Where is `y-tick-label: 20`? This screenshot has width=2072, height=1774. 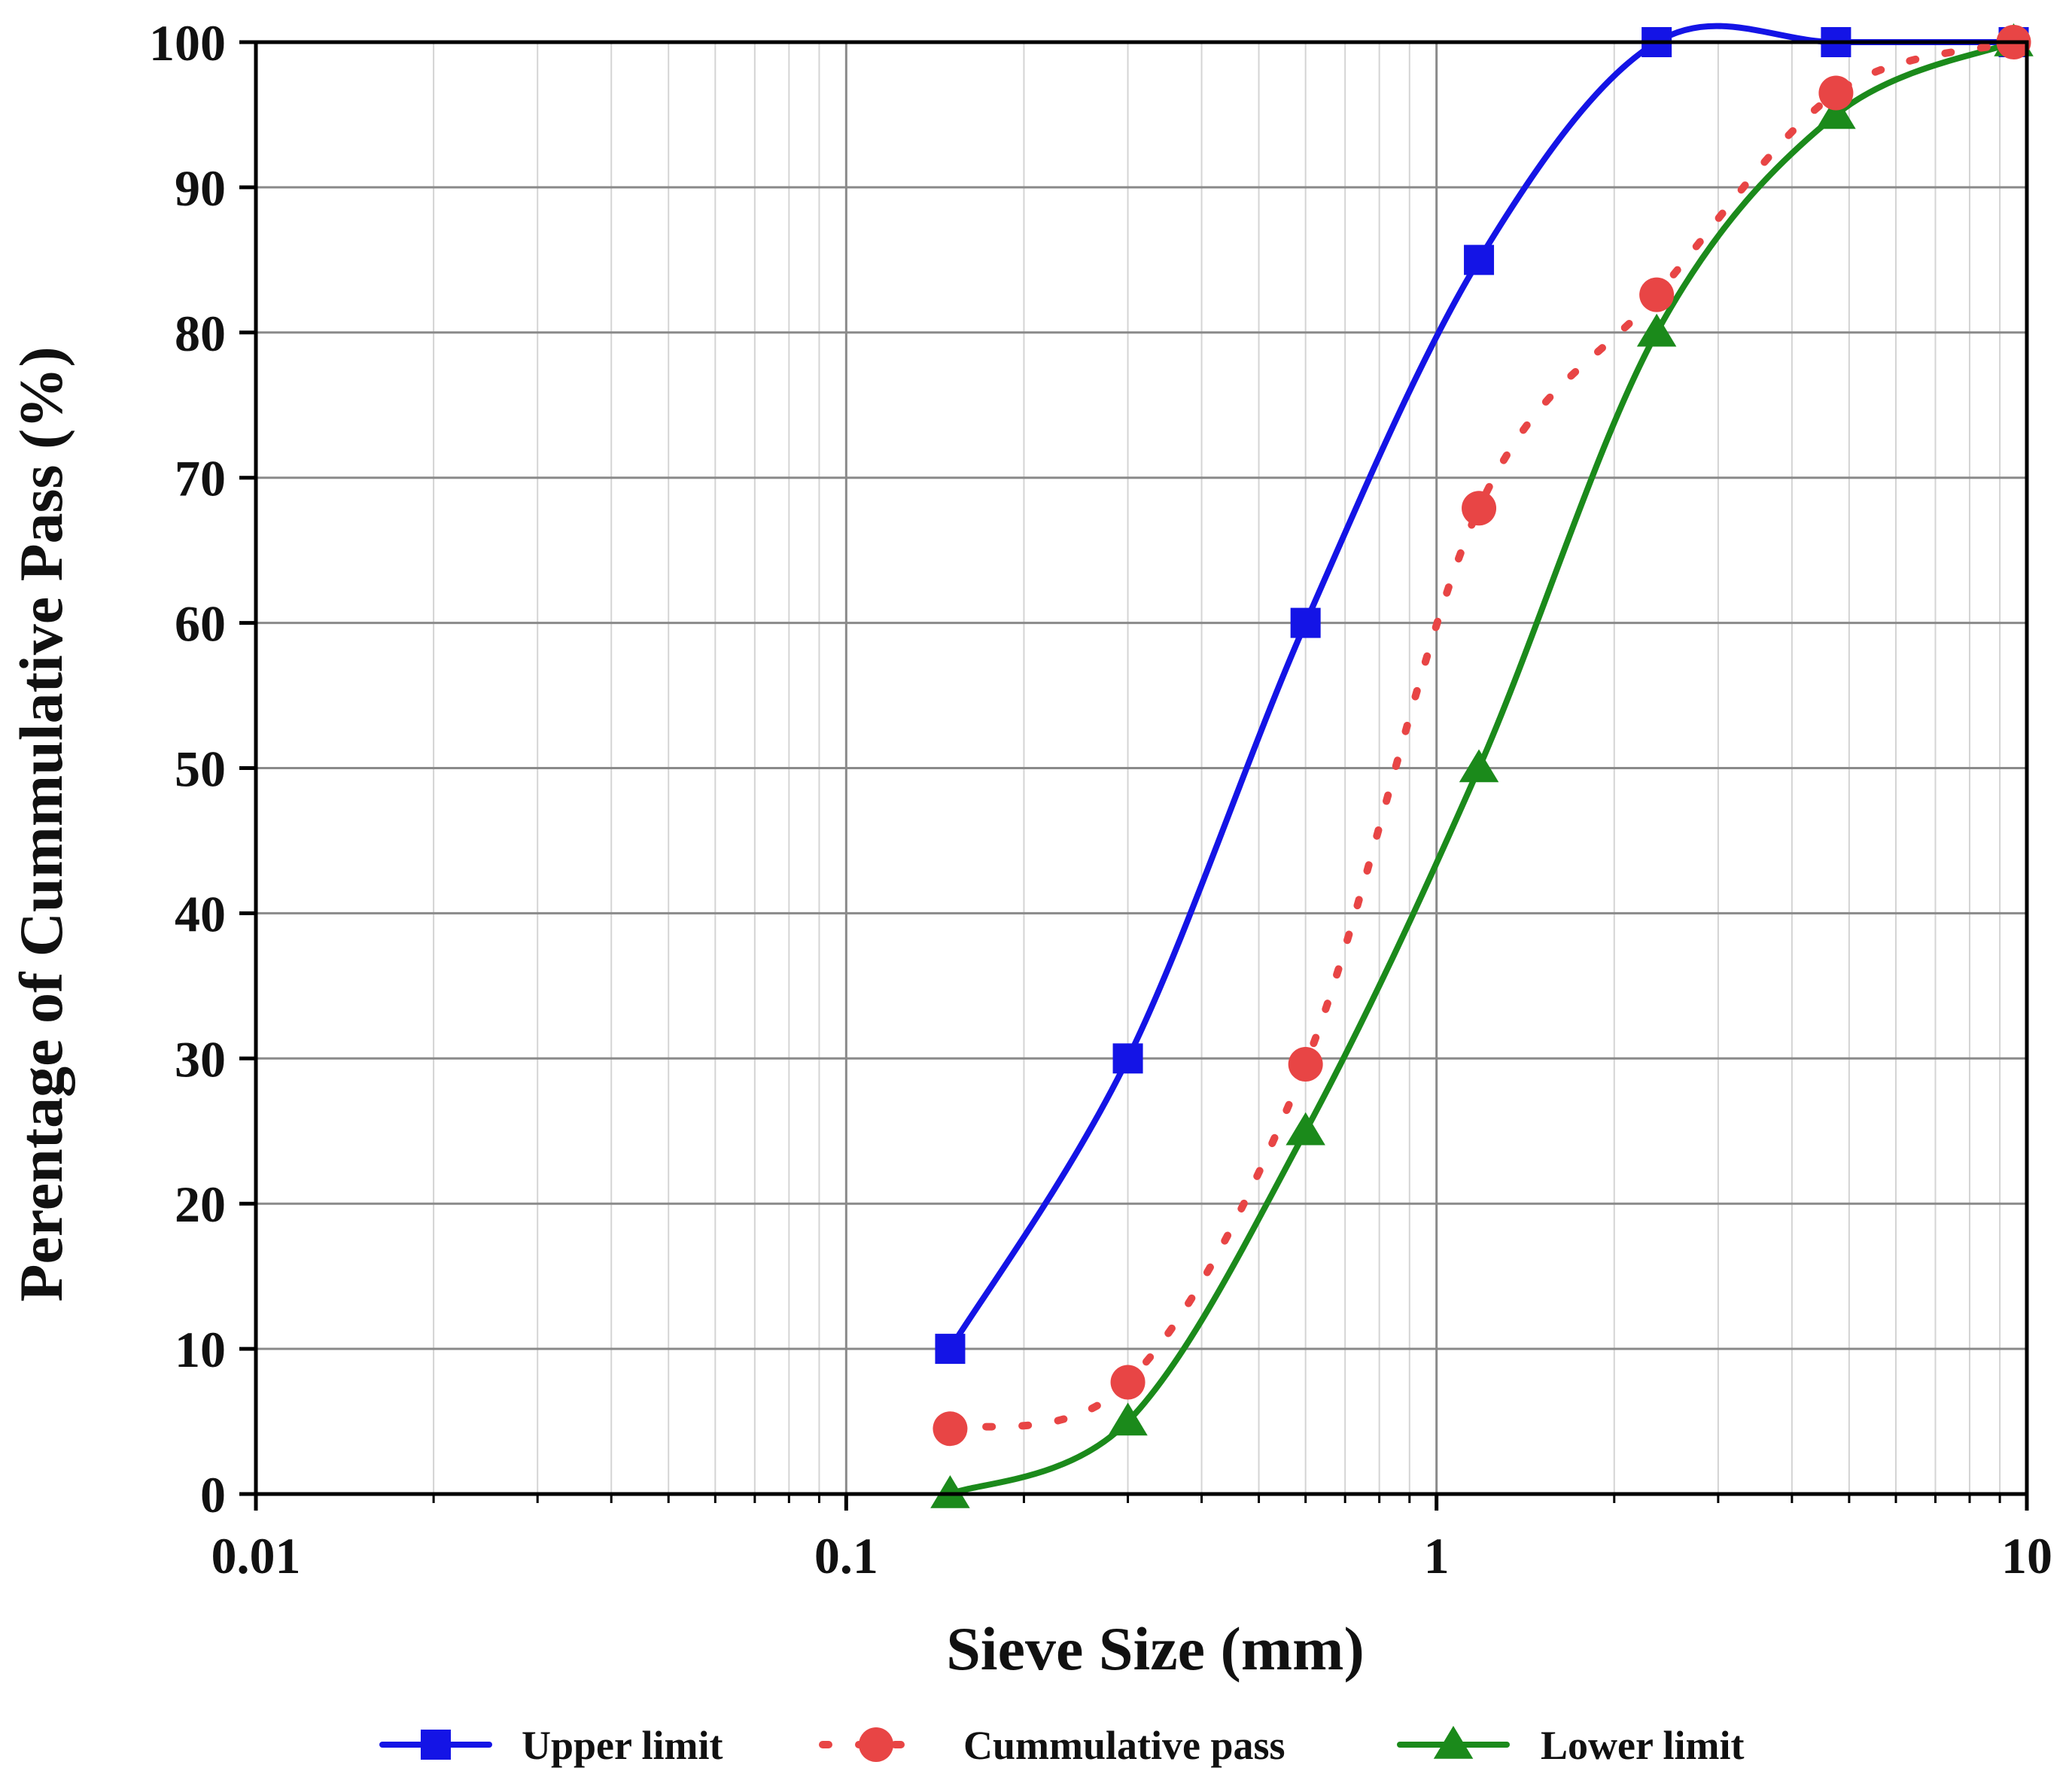
y-tick-label: 20 is located at coordinates (200, 1204).